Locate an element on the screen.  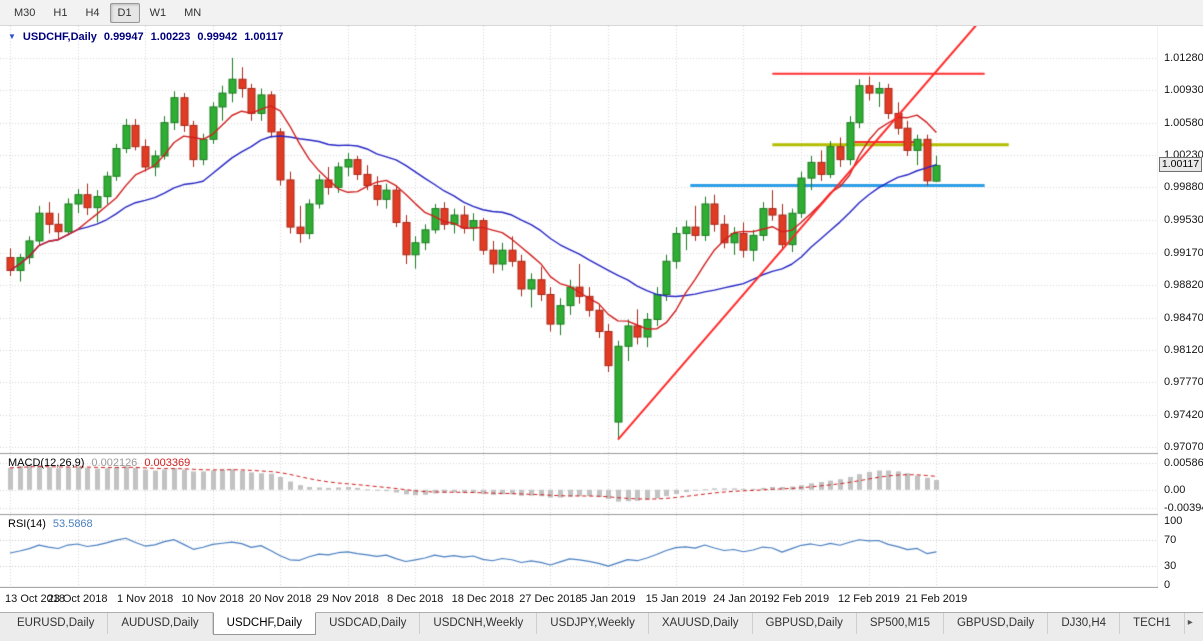
macd-name: MACD(12,26,9) is located at coordinates (46, 463).